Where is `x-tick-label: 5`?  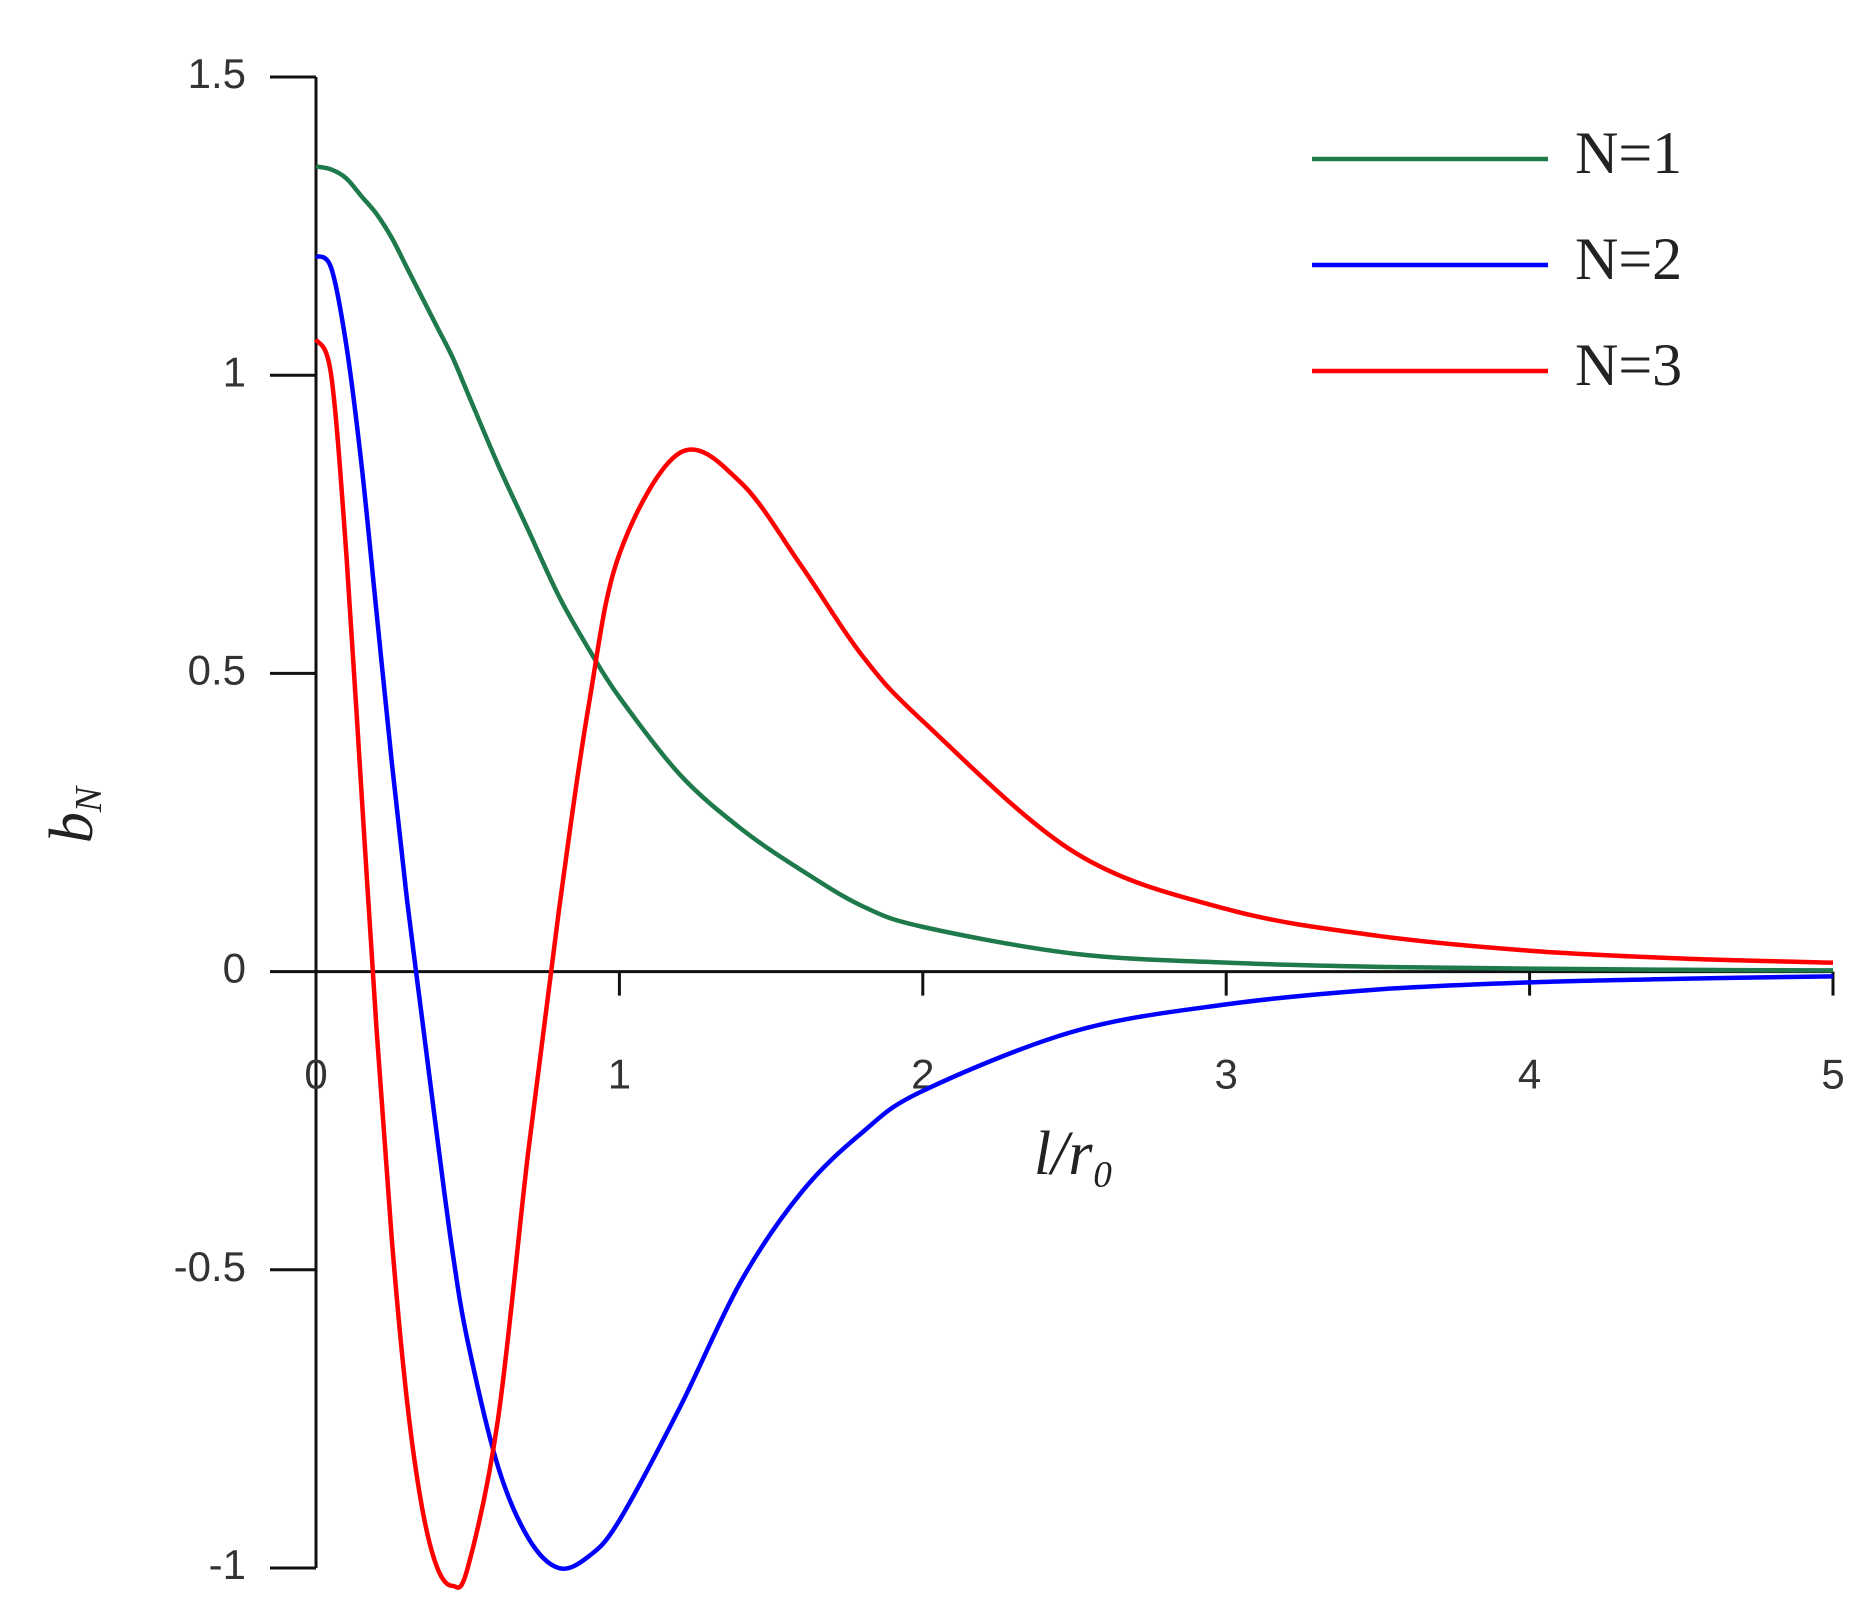
x-tick-label: 5 is located at coordinates (1832, 1074).